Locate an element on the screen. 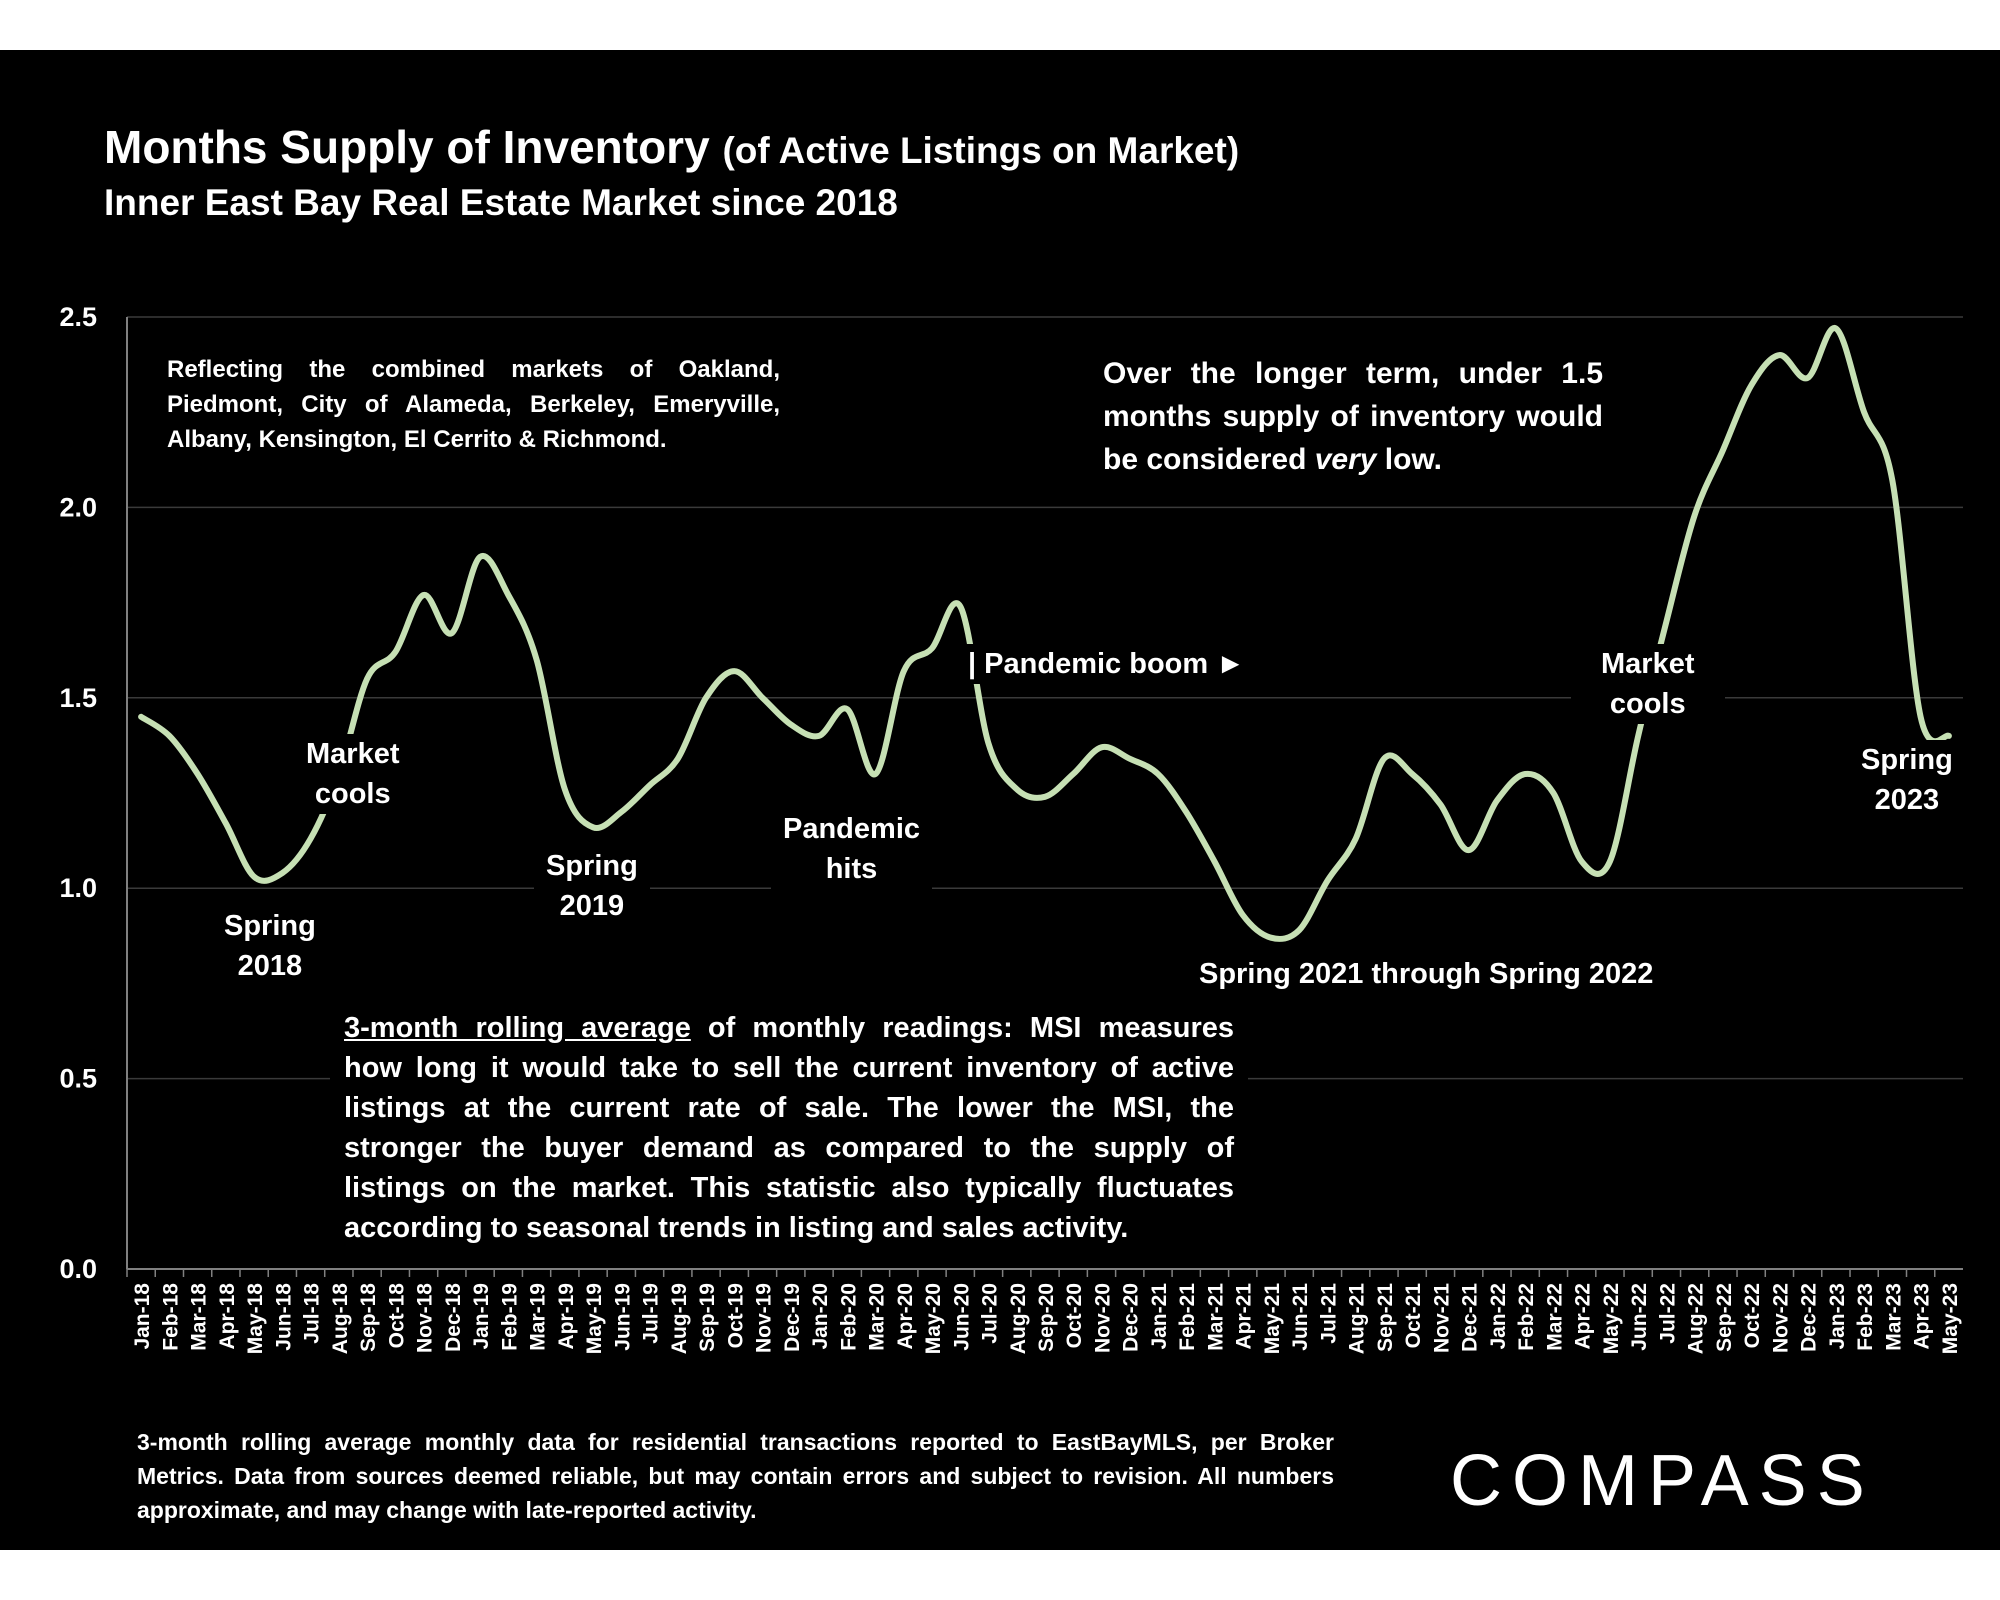  x-tick-label: Mar-20 is located at coordinates (877, 1317).